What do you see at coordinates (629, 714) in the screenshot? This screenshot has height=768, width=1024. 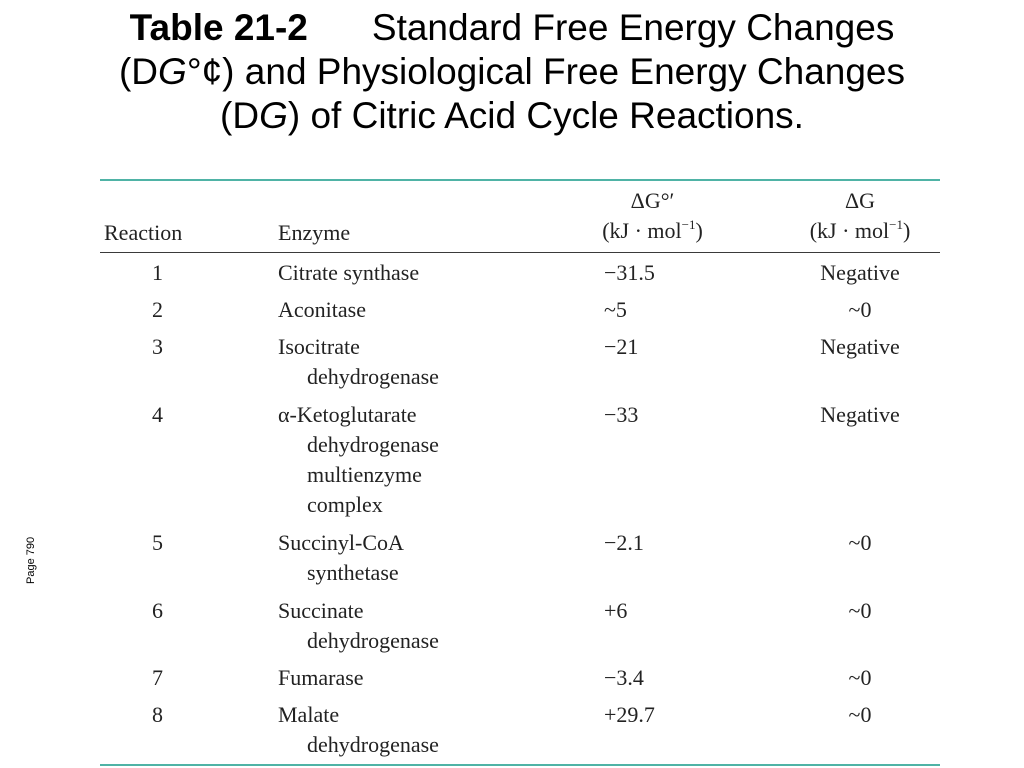 I see `standard-free-energy: +29.7` at bounding box center [629, 714].